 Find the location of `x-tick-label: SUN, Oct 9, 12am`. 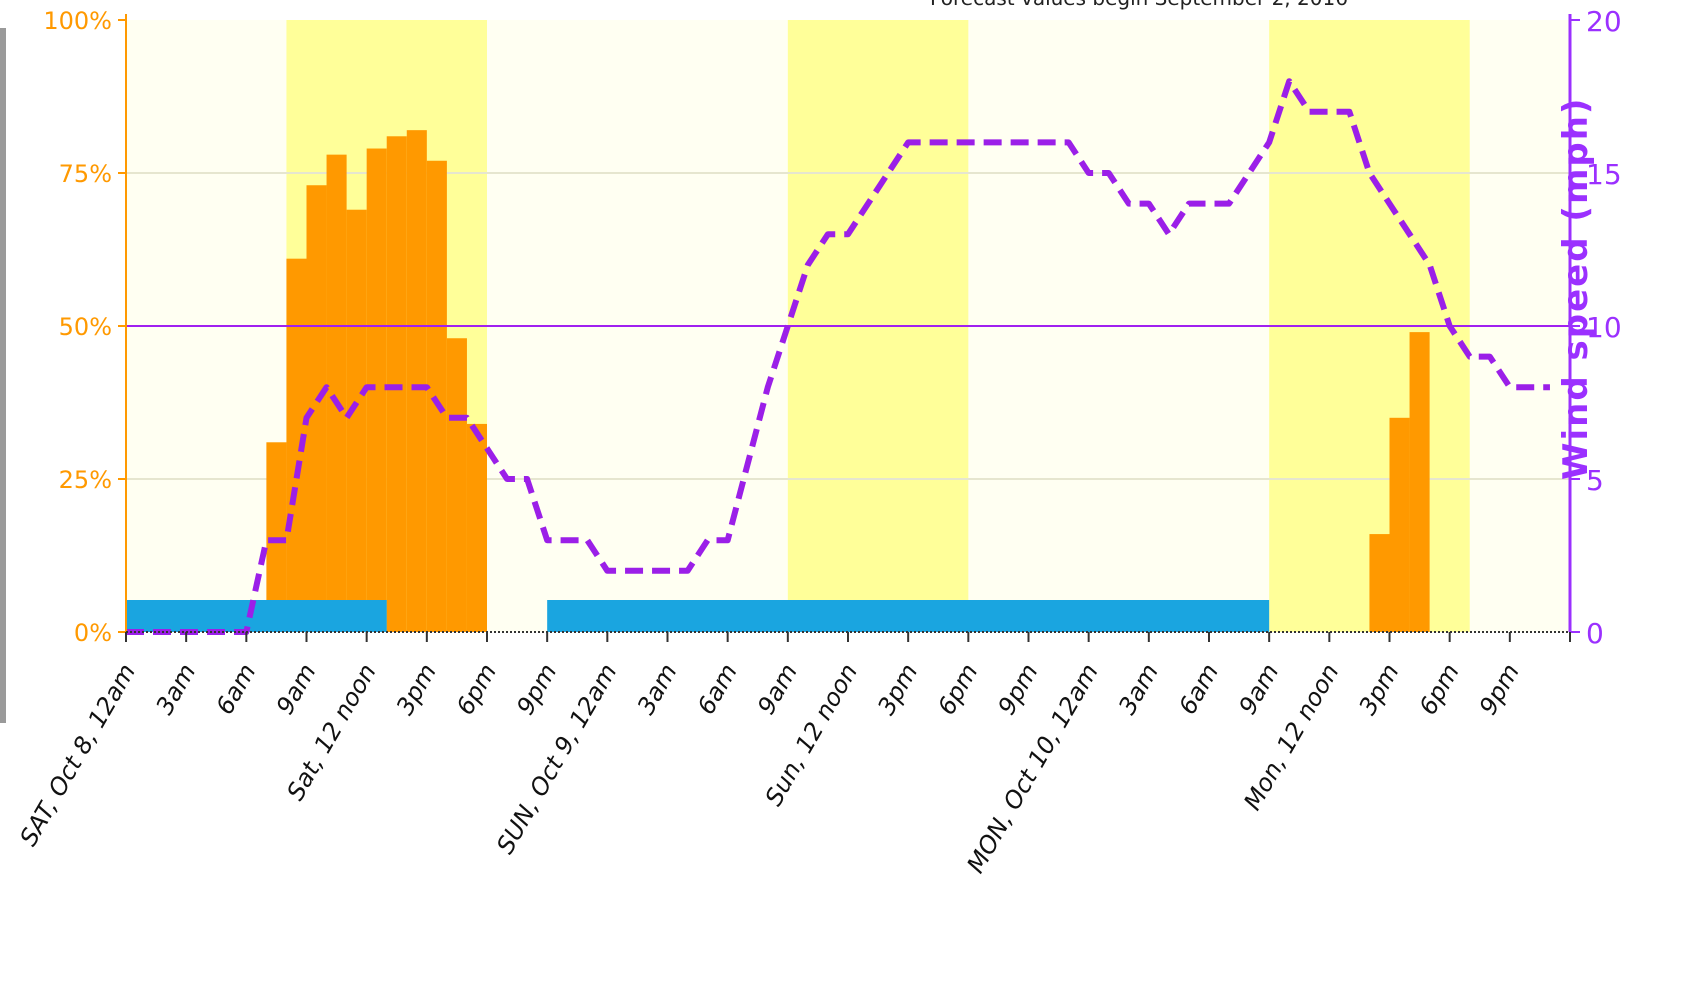

x-tick-label: SUN, Oct 9, 12am is located at coordinates (556, 759).